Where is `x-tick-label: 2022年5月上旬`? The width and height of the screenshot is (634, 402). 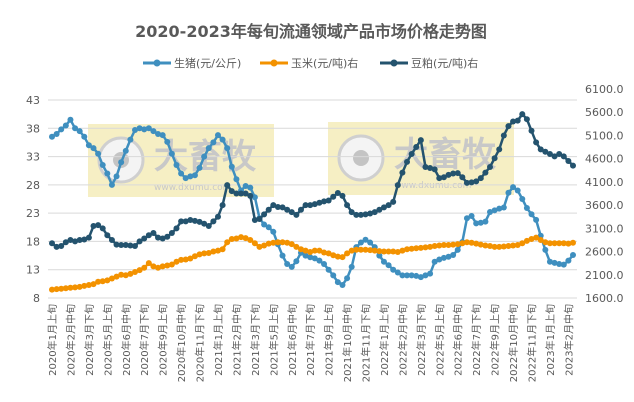
x-tick-label: 2022年5月上旬 is located at coordinates (439, 340).